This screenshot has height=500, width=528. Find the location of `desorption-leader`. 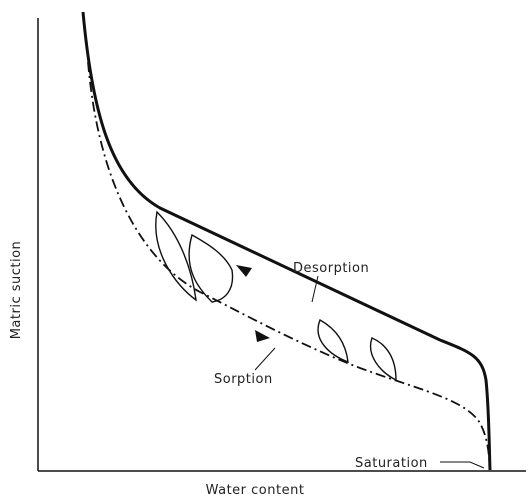

desorption-leader is located at coordinates (315, 289).